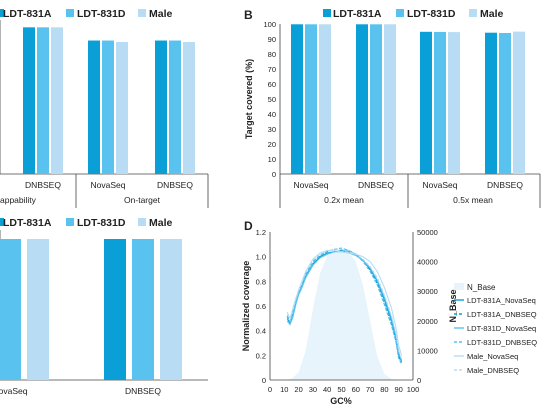 The height and width of the screenshot is (412, 550). Describe the element at coordinates (272, 159) in the screenshot. I see `panel-b-y-tick-label: 10` at that location.